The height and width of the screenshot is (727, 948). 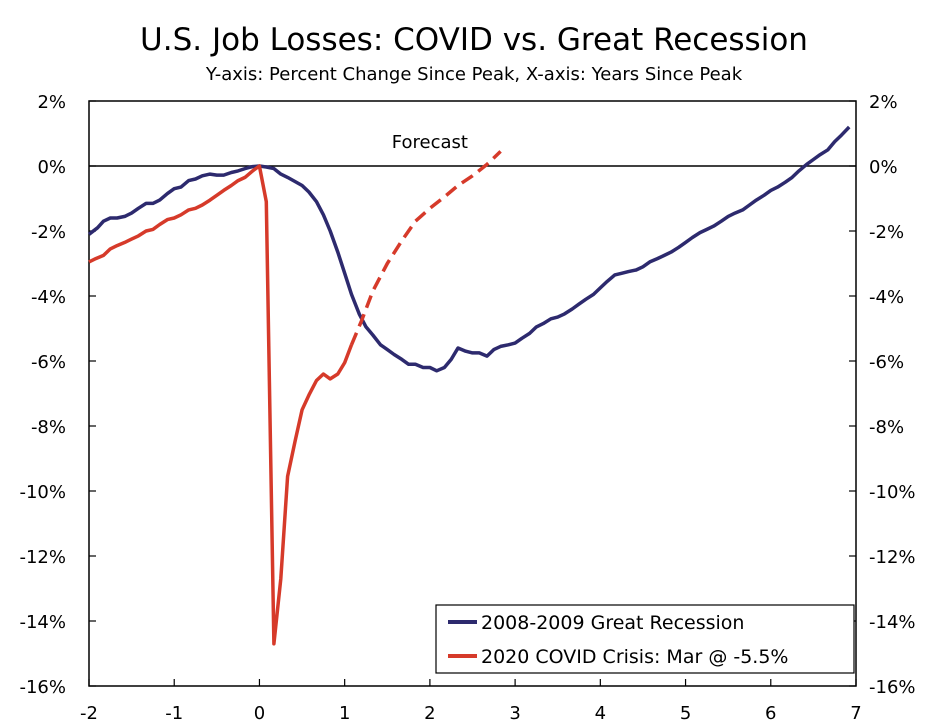 What do you see at coordinates (886, 297) in the screenshot?
I see `y-tick-label-right: -4%` at bounding box center [886, 297].